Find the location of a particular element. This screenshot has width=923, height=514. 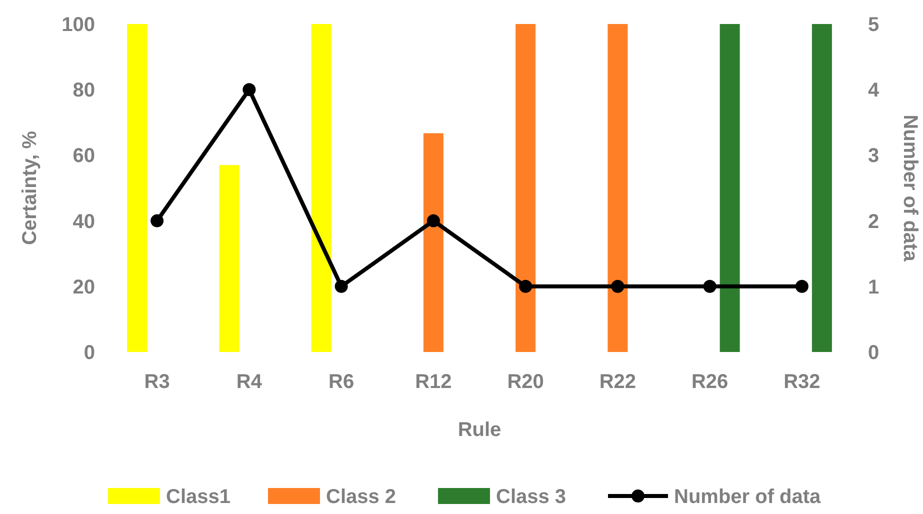

legend-label: Number of data is located at coordinates (748, 497).